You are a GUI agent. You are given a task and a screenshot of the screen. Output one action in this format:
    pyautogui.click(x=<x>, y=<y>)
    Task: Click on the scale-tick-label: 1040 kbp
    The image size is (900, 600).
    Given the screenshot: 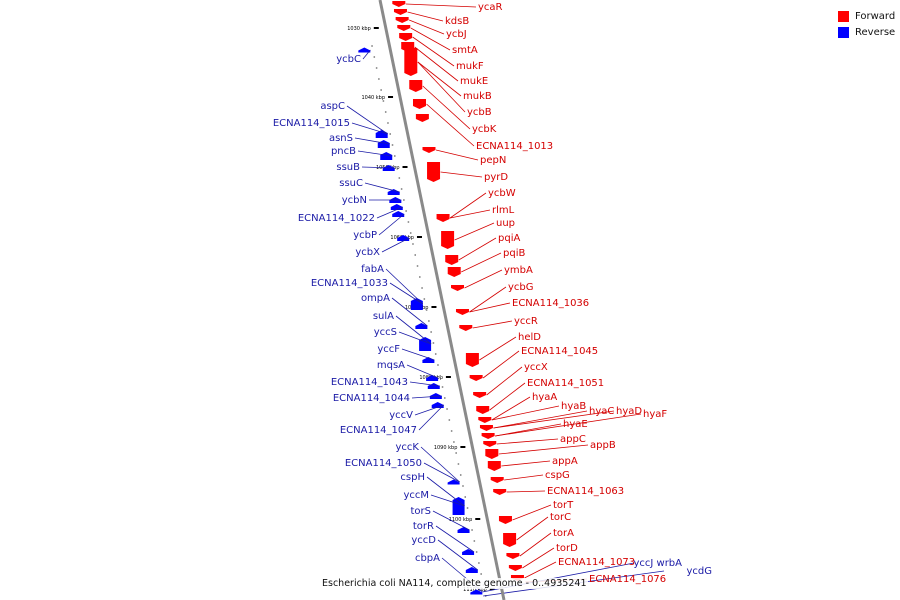 What is the action you would take?
    pyautogui.click(x=373, y=98)
    